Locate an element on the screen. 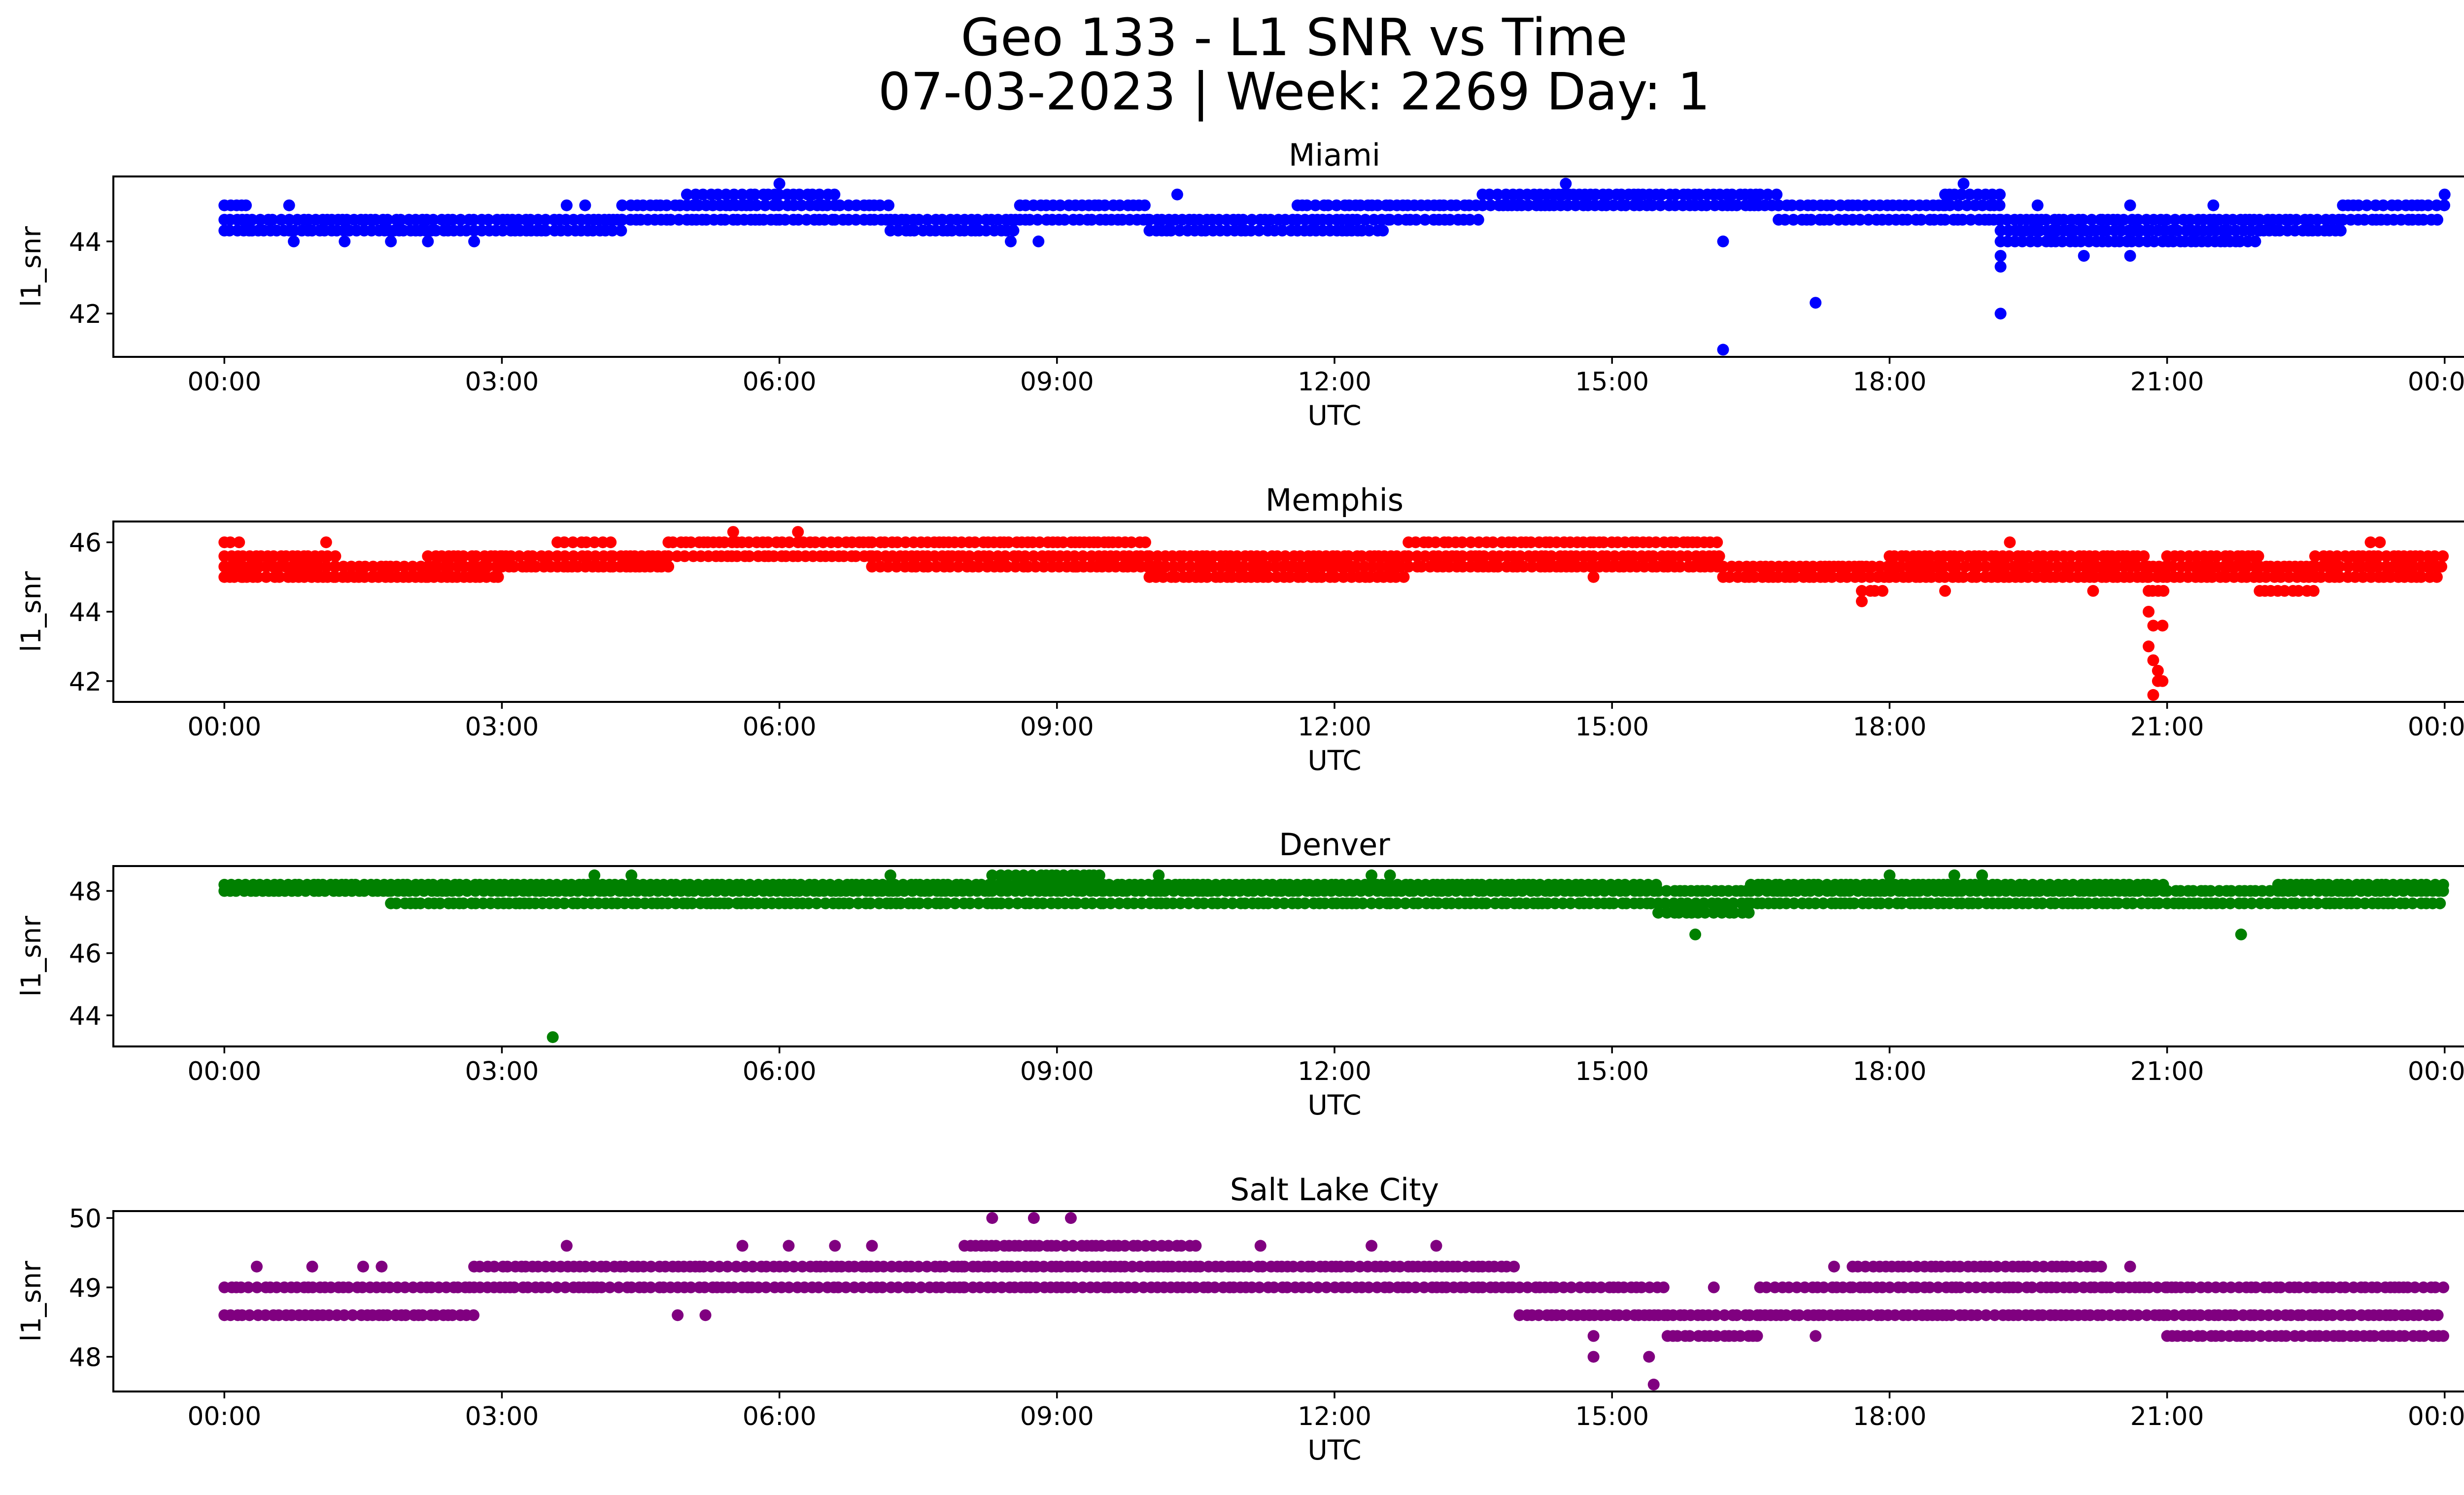 The image size is (2464, 1495). x-tick-label: 12:00 is located at coordinates (1334, 1416).